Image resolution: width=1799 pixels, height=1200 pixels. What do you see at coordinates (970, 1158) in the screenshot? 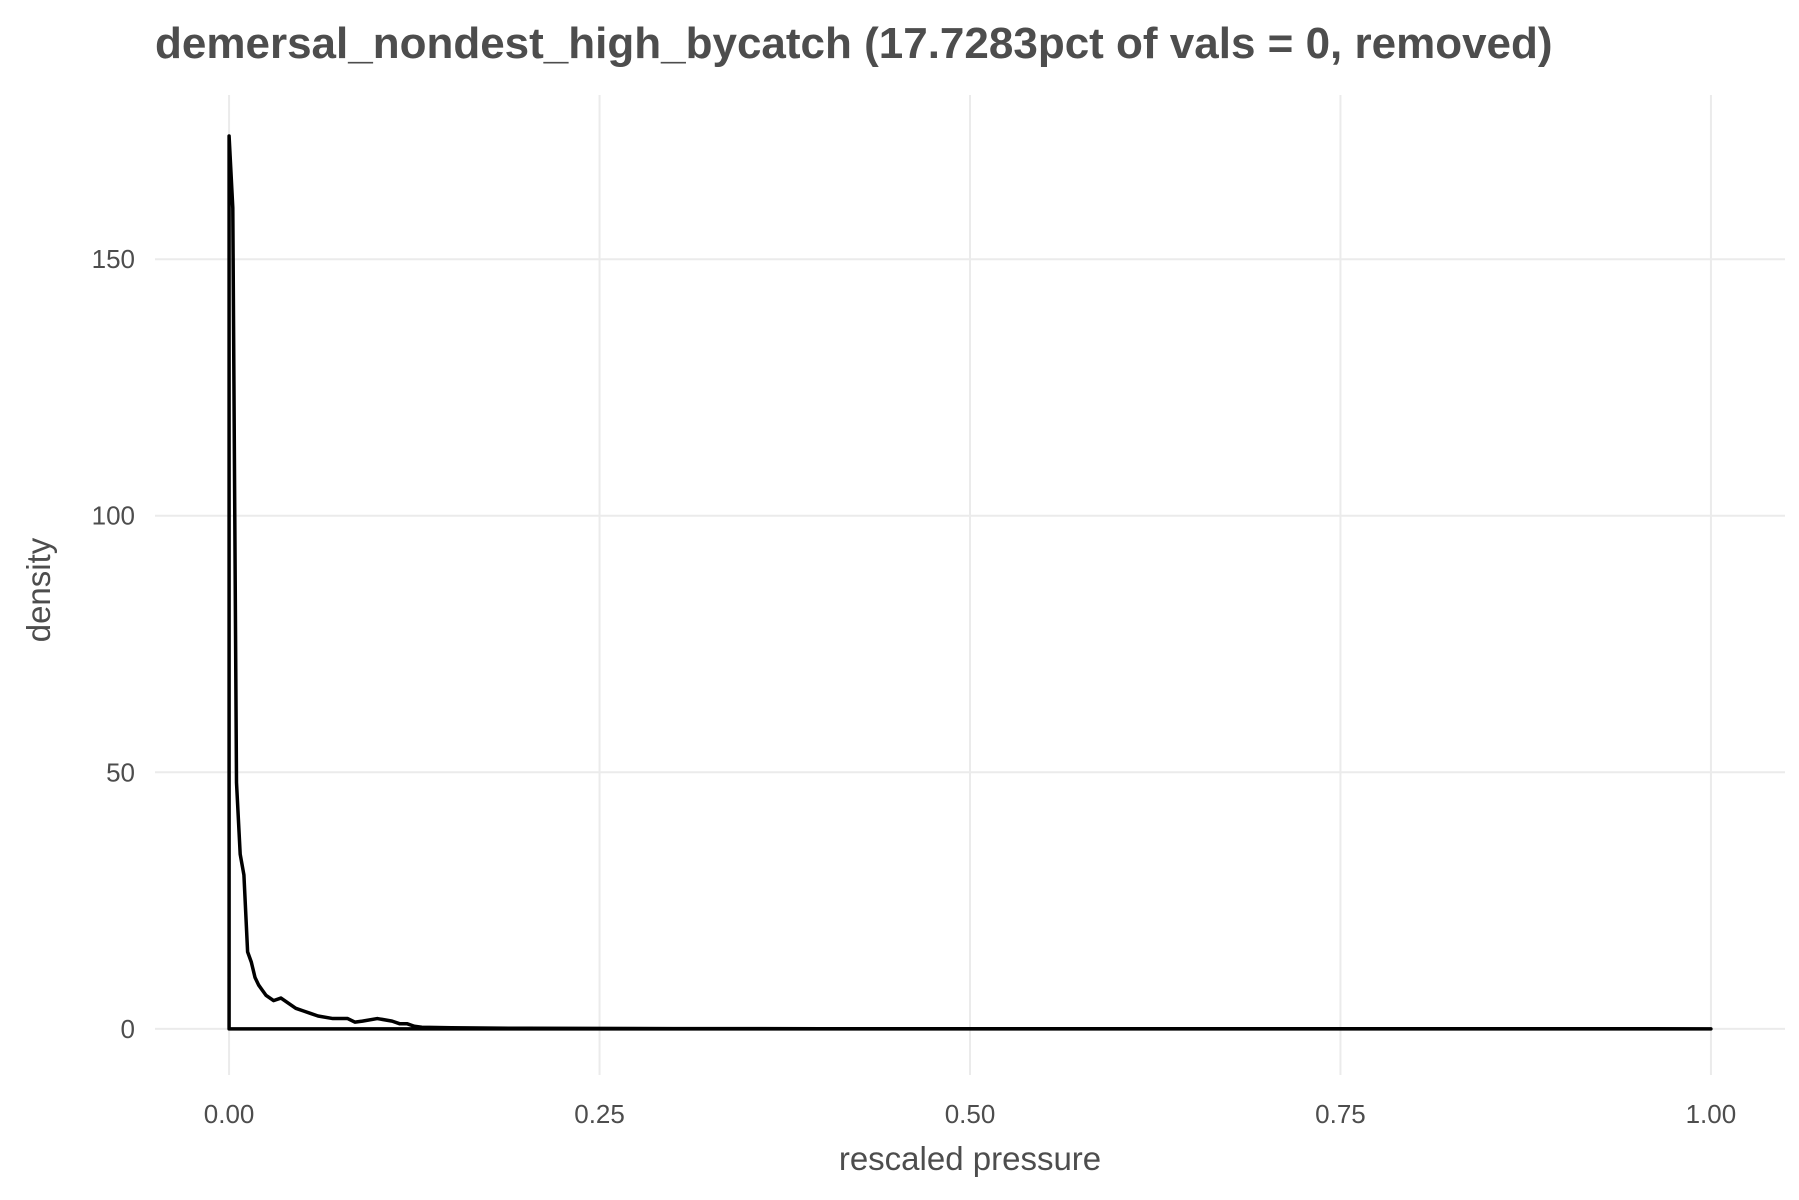
I see `x-axis-title: rescaled pressure` at bounding box center [970, 1158].